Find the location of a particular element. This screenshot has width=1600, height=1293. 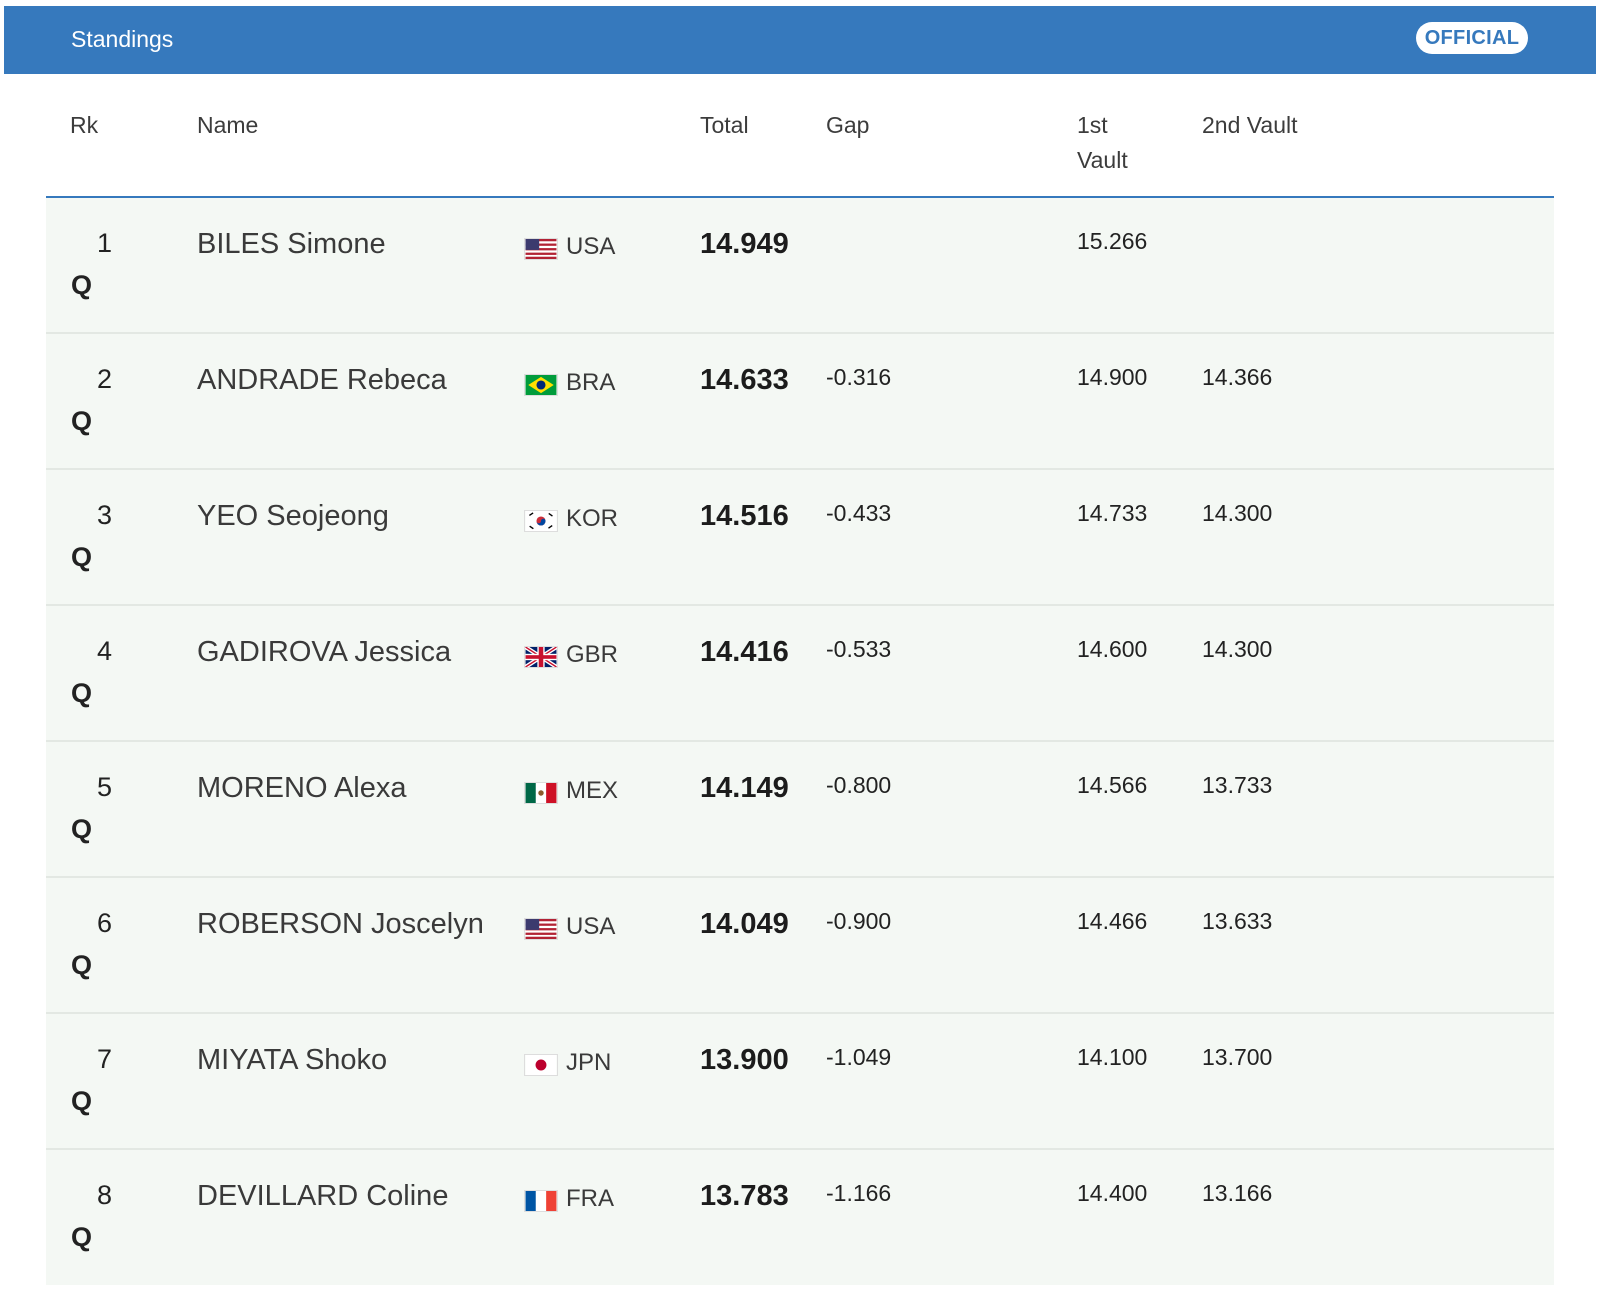

vault1-score: 14.733 is located at coordinates (1112, 513).